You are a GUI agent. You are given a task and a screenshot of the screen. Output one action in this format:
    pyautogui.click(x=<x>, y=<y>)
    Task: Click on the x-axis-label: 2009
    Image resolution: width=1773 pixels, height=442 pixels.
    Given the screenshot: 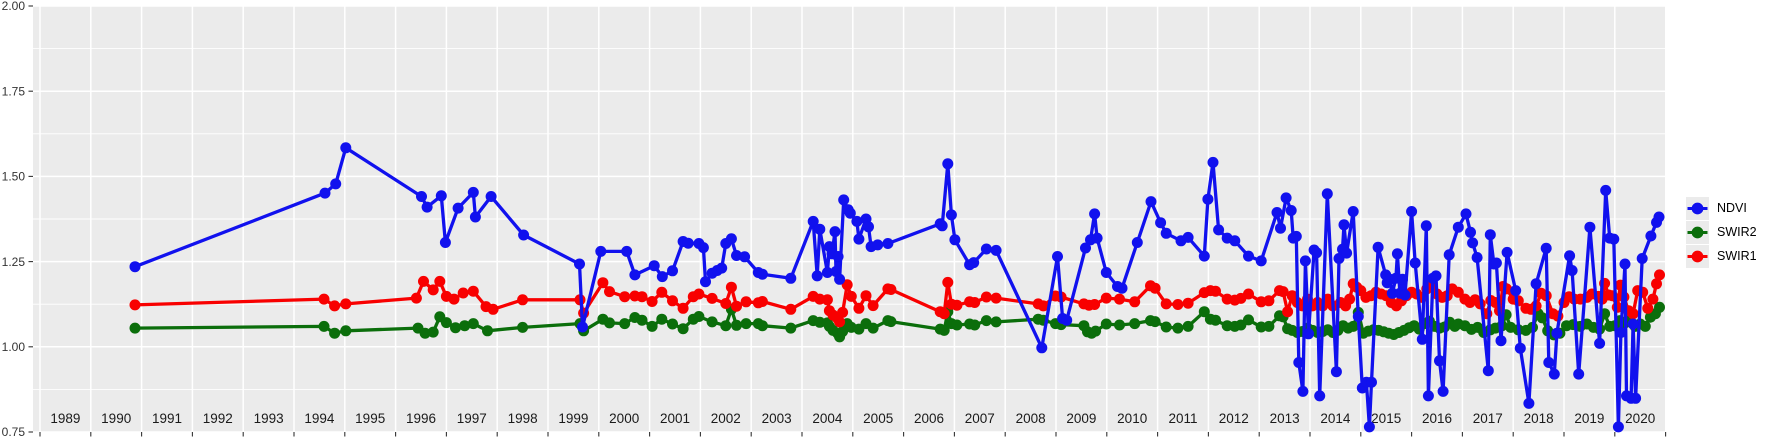 What is the action you would take?
    pyautogui.click(x=1081, y=418)
    